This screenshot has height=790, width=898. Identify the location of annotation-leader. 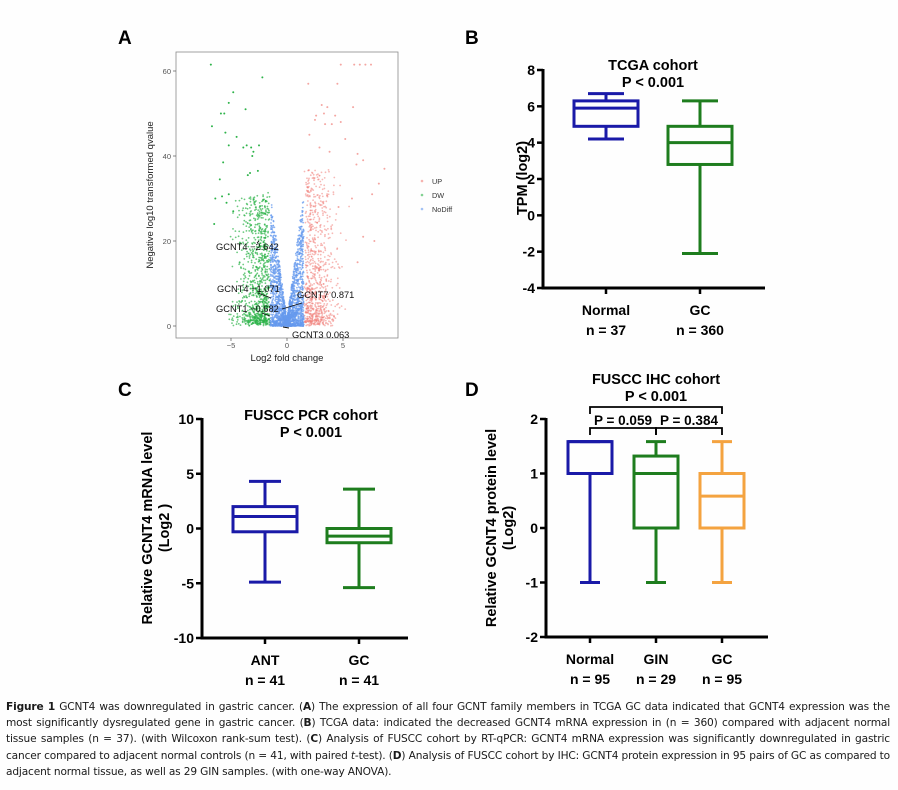
(266, 314).